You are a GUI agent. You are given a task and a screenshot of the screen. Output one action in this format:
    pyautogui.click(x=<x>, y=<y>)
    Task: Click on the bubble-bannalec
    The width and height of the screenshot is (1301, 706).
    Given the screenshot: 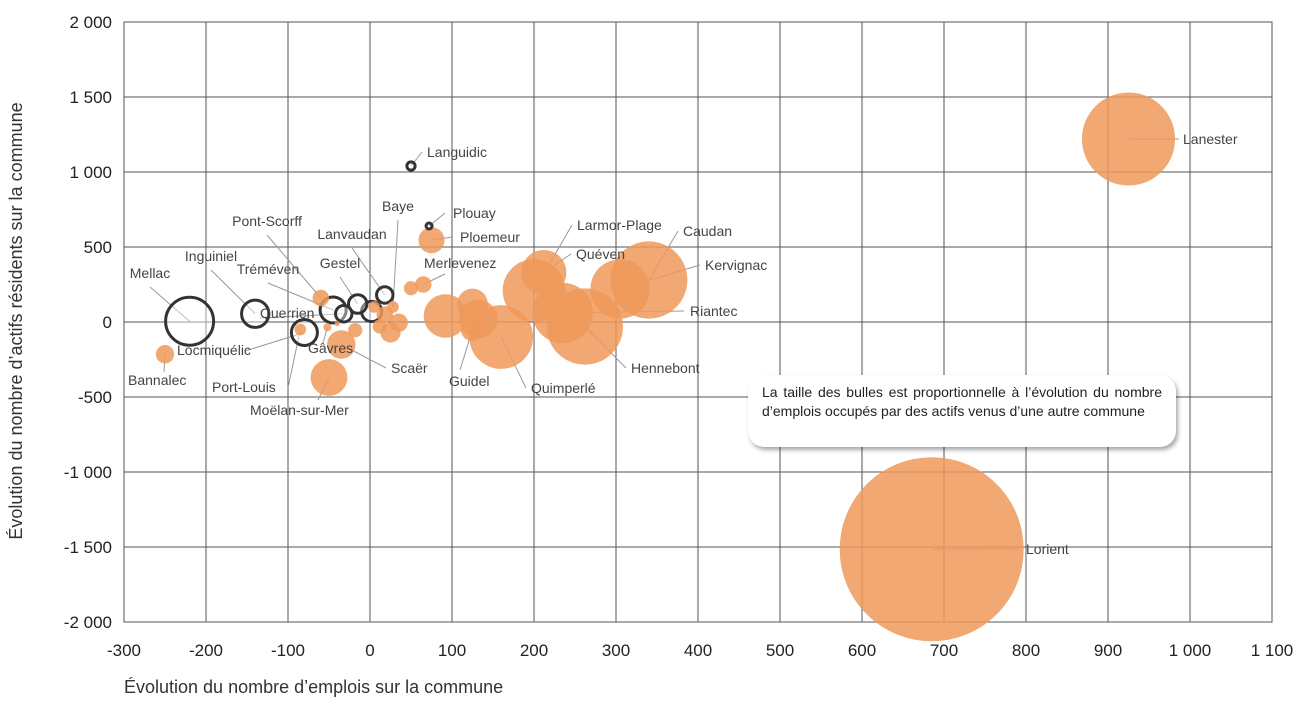 What is the action you would take?
    pyautogui.click(x=165, y=354)
    